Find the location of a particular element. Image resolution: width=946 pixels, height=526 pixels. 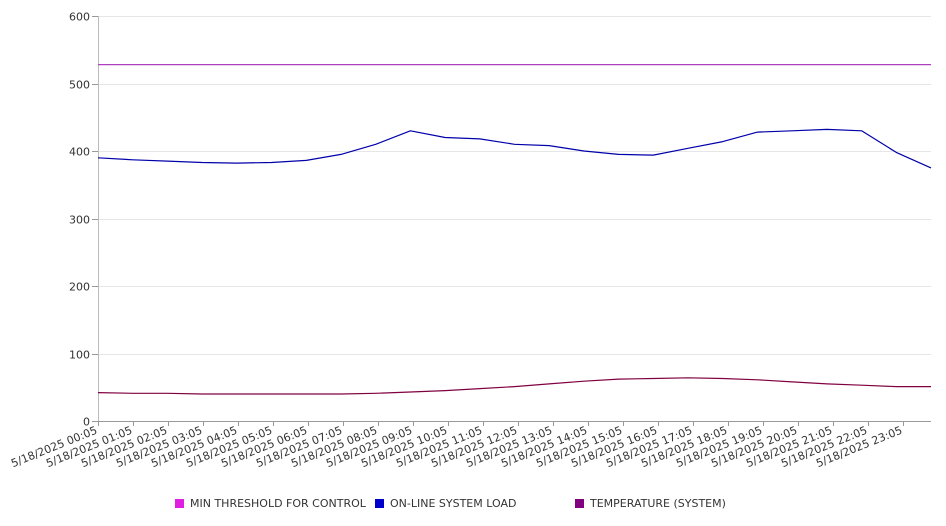

legend-item-temperature: TEMPERATURE (SYSTEM) is located at coordinates (650, 503).